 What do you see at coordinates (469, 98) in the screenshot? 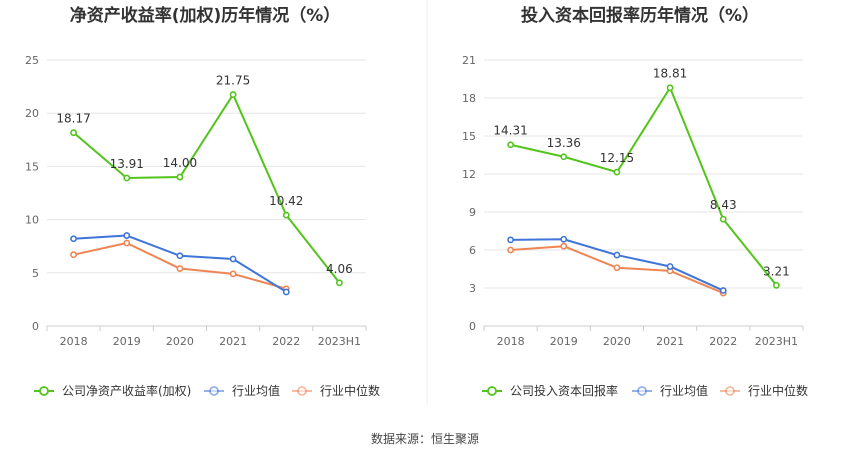
I see `y-tick-label: 18` at bounding box center [469, 98].